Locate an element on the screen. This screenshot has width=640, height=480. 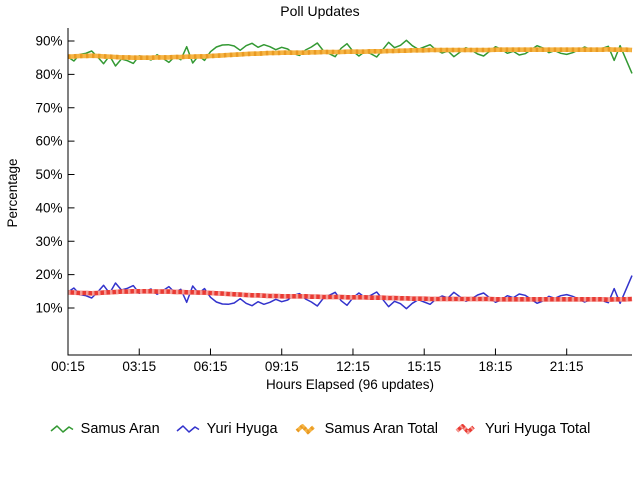
legend-item-samus-aran: Samus Aran is located at coordinates (105, 429).